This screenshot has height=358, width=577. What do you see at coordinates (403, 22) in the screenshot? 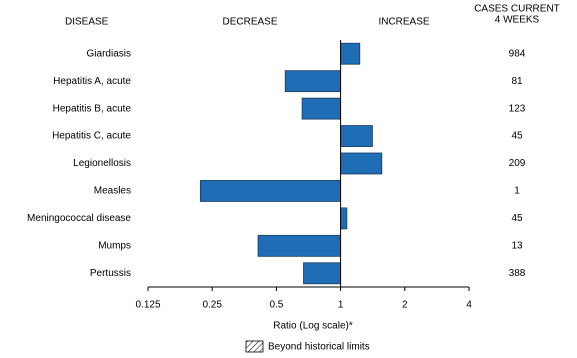
I see `increase-header: INCREASE` at bounding box center [403, 22].